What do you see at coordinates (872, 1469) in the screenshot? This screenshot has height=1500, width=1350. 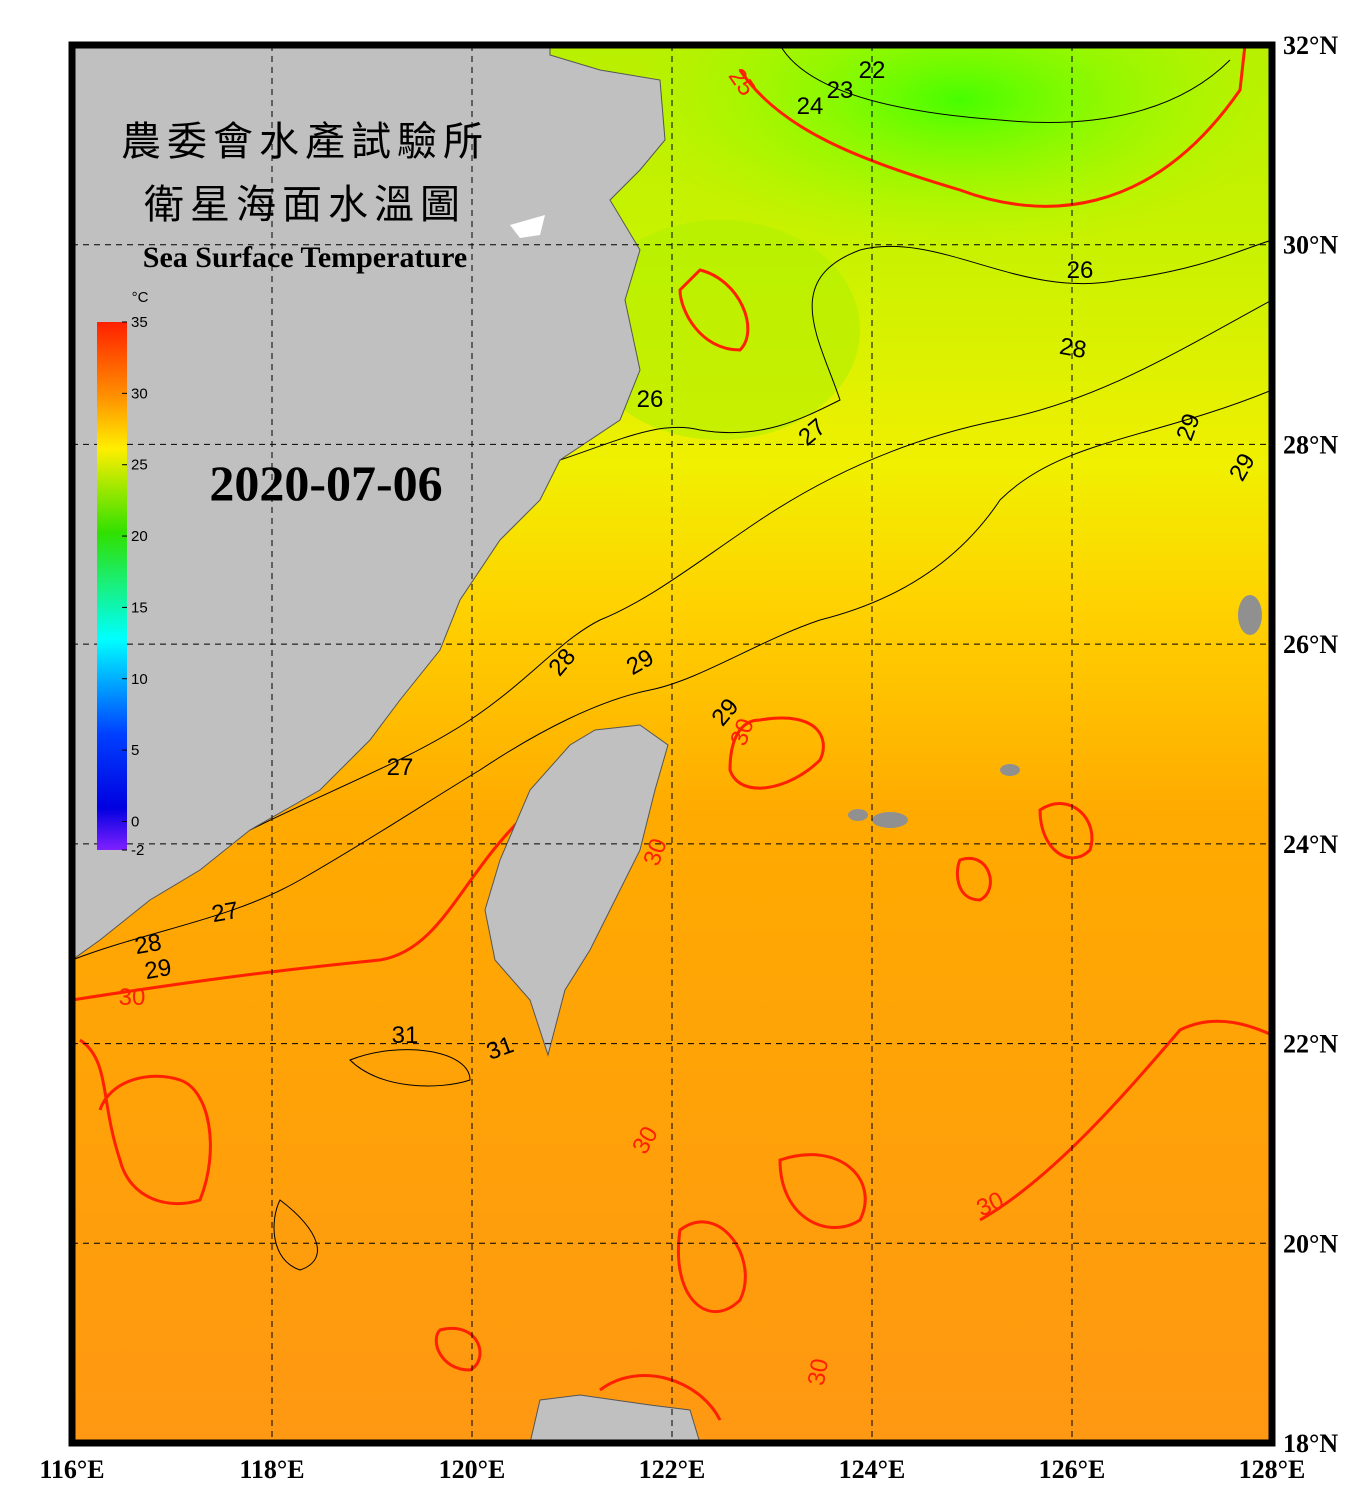 I see `lon-label: 124°E` at bounding box center [872, 1469].